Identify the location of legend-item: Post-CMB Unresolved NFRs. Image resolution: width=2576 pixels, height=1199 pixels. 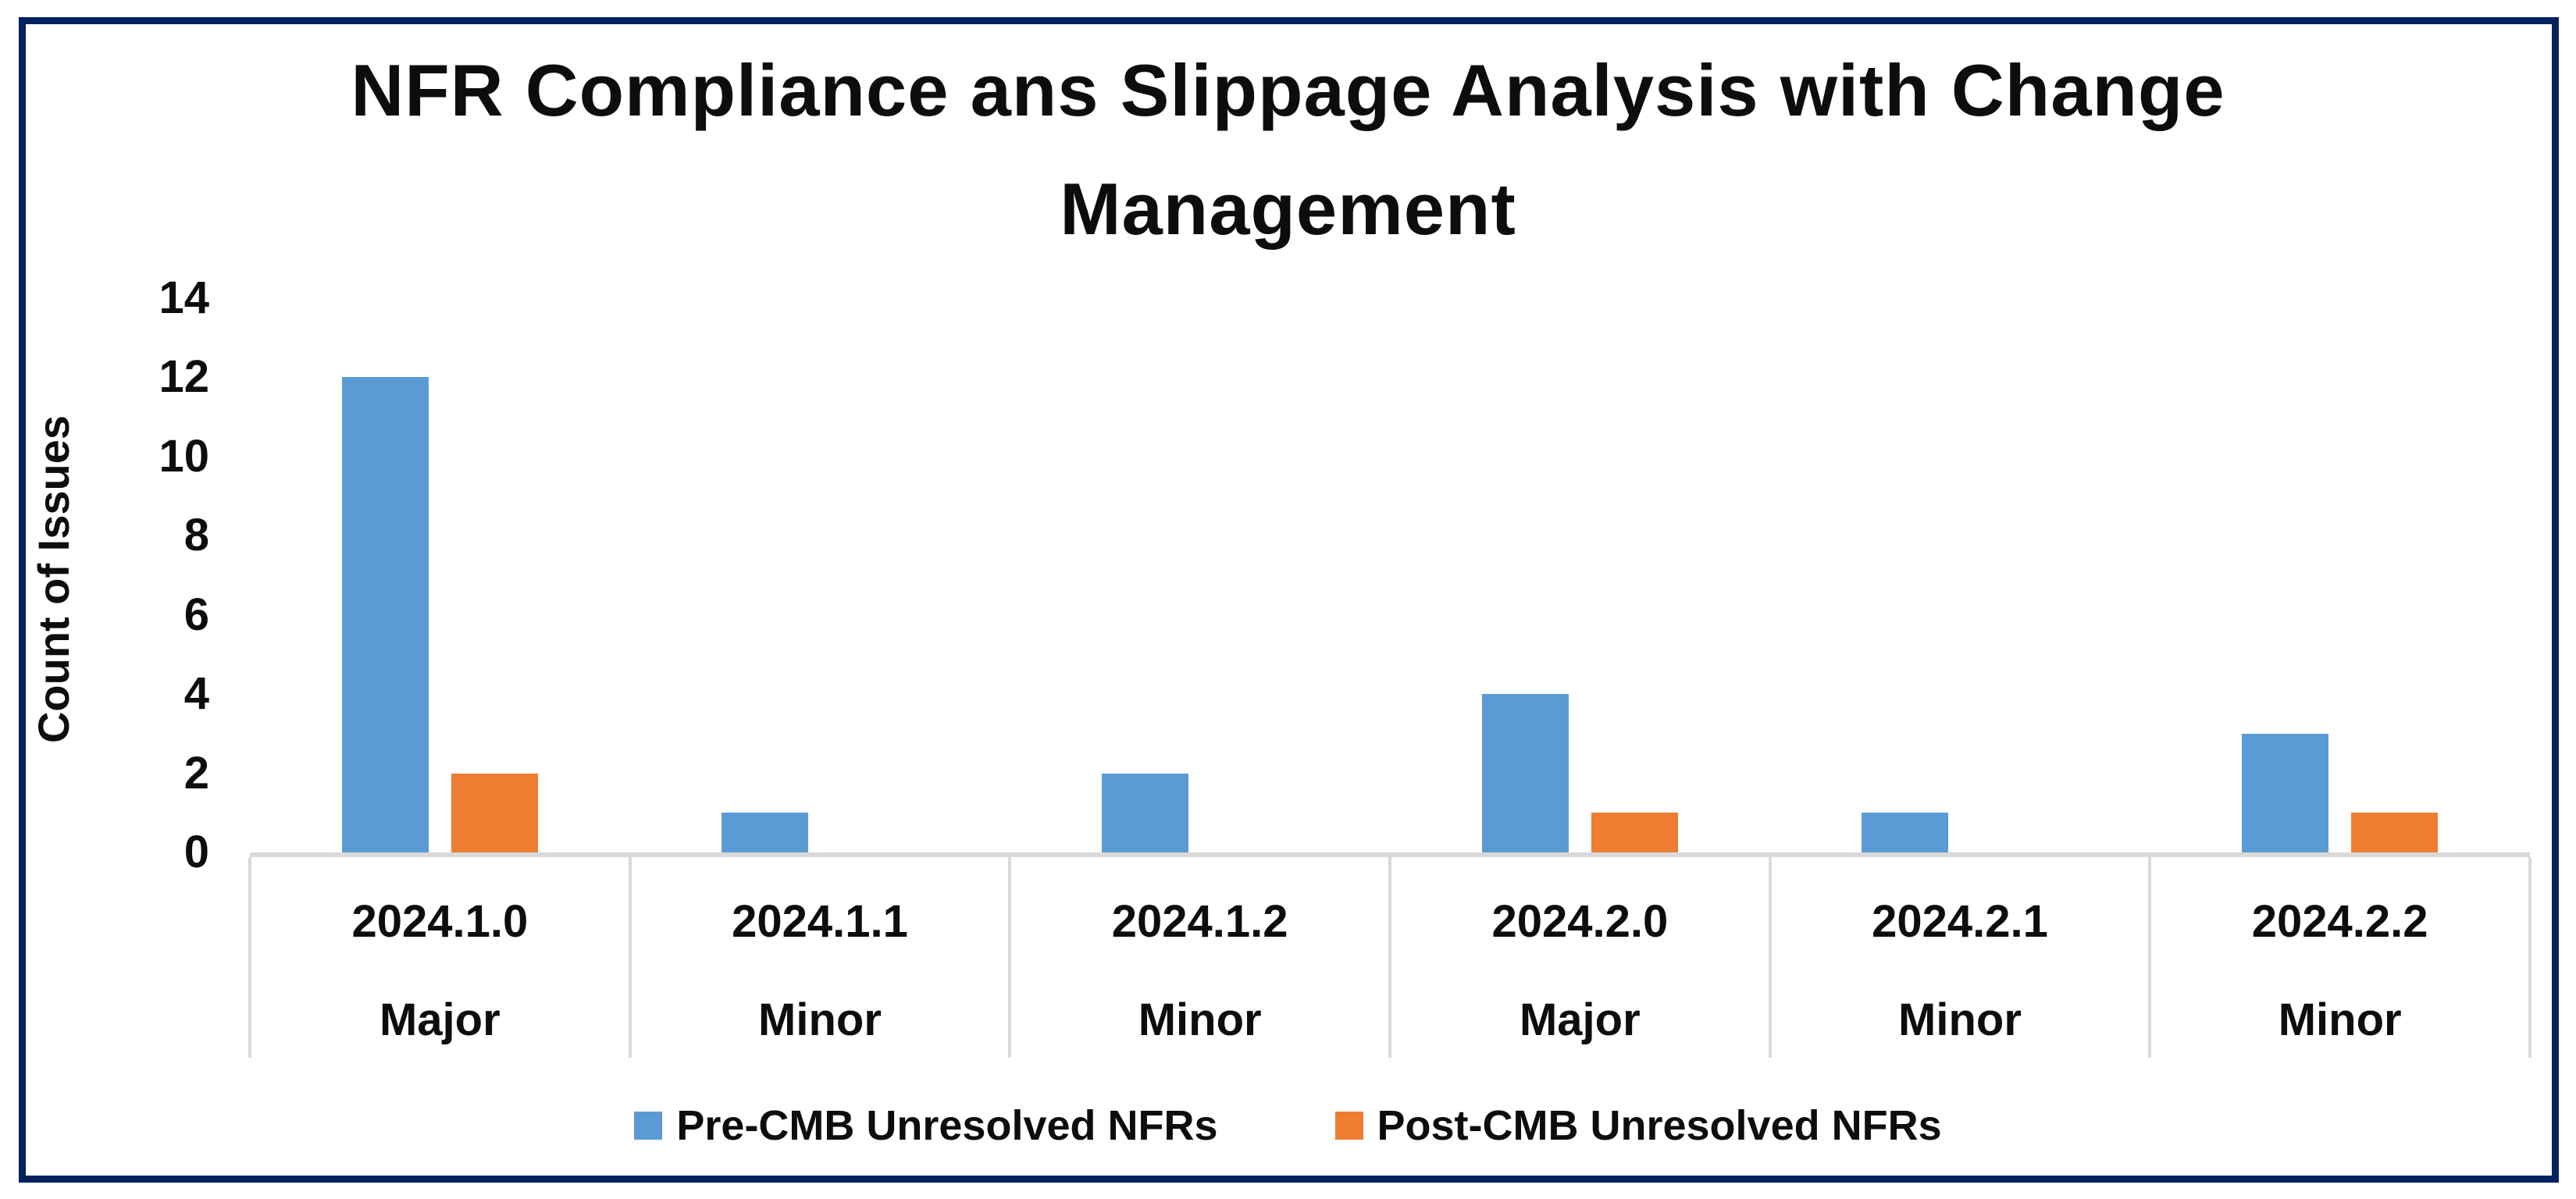
(1638, 1125).